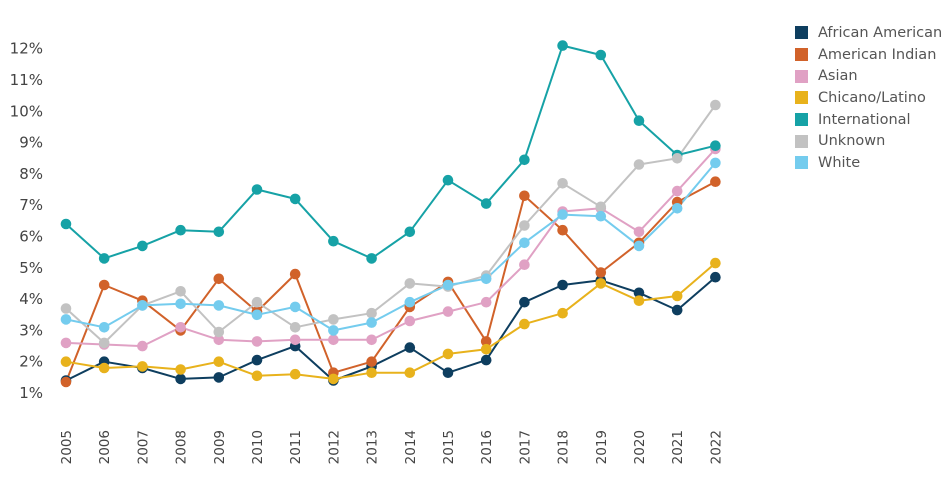 Image resolution: width=947 pixels, height=486 pixels. I want to click on legend-item-white: White, so click(868, 163).